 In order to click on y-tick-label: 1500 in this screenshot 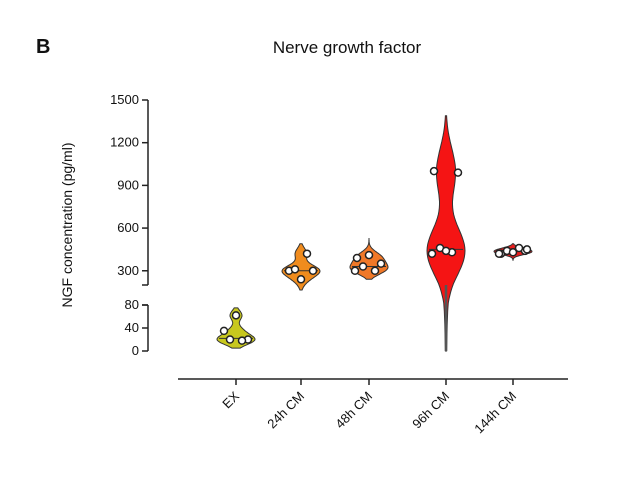, I will do `click(124, 99)`.